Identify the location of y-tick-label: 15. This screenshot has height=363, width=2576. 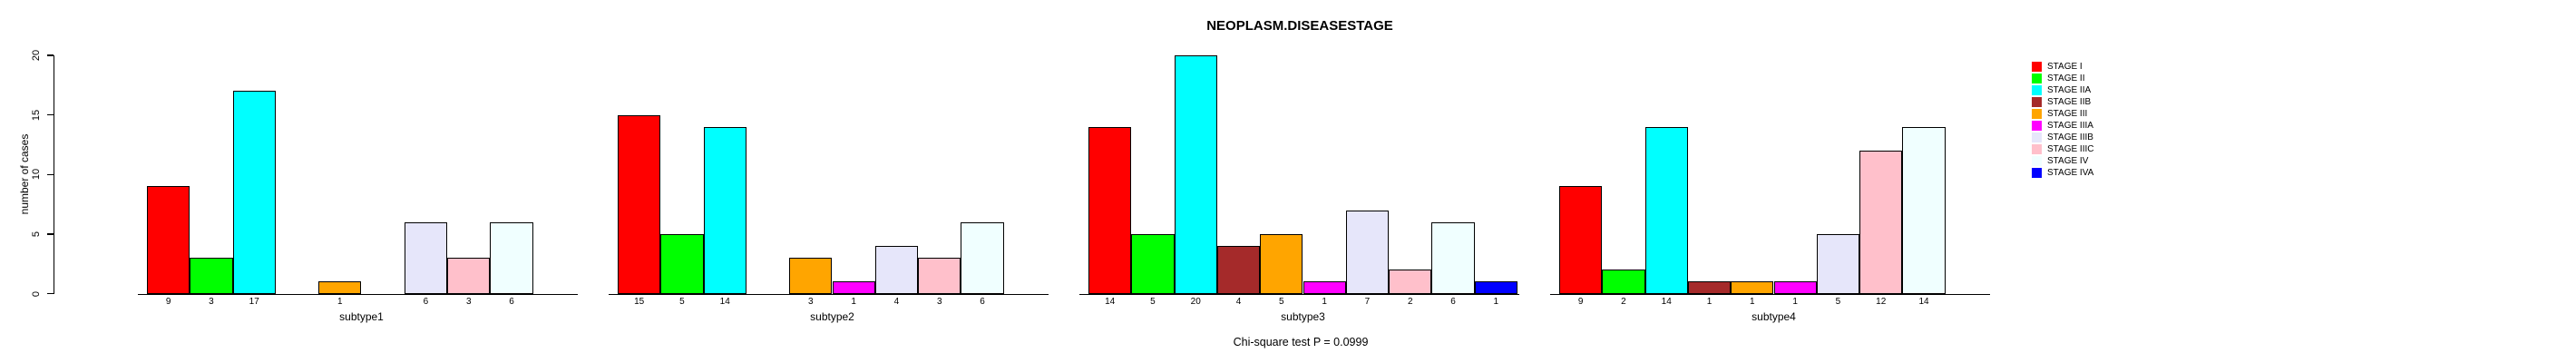
(36, 115).